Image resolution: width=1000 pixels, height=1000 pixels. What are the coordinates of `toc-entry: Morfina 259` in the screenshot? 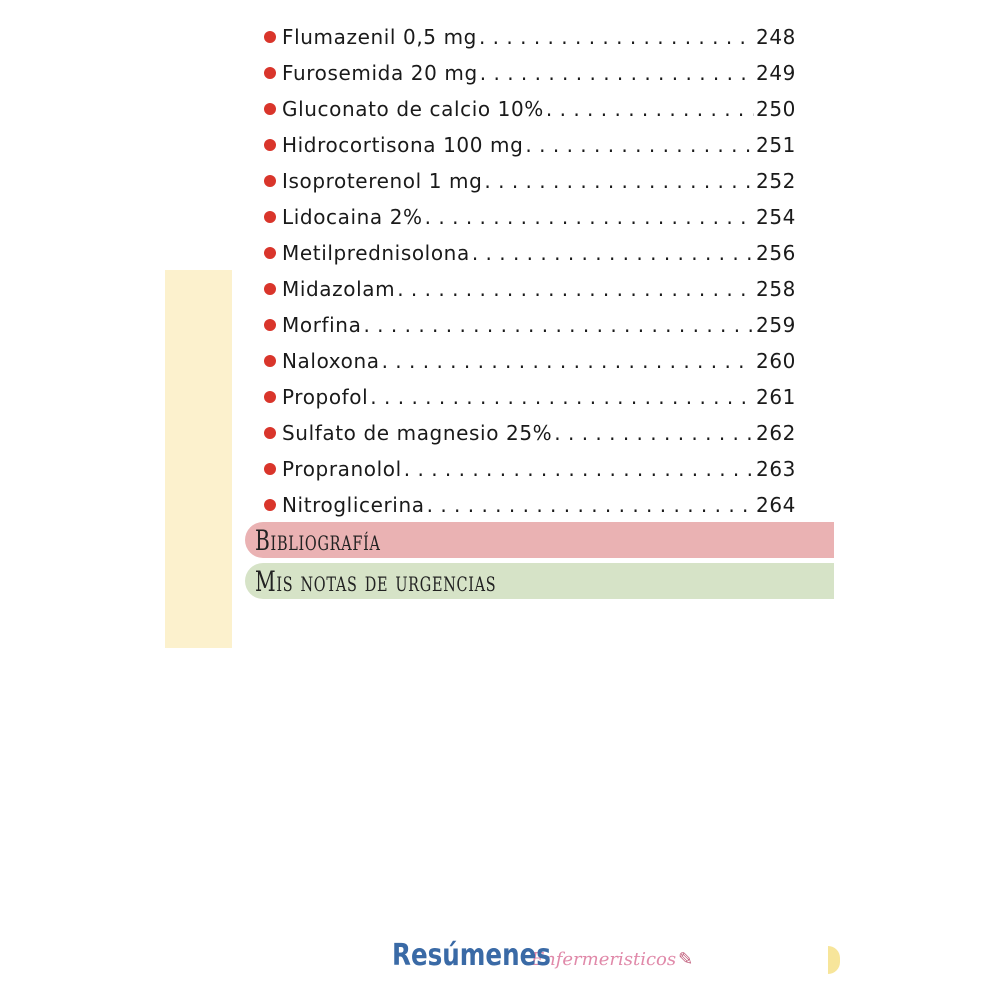 It's located at (530, 325).